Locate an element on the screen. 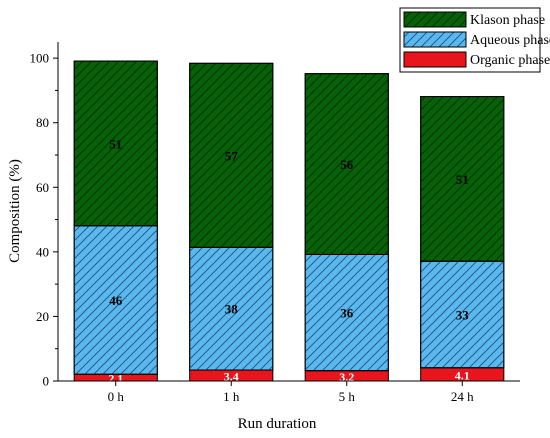 This screenshot has height=438, width=550. legend-label-organic-phase: Organic phase is located at coordinates (510, 60).